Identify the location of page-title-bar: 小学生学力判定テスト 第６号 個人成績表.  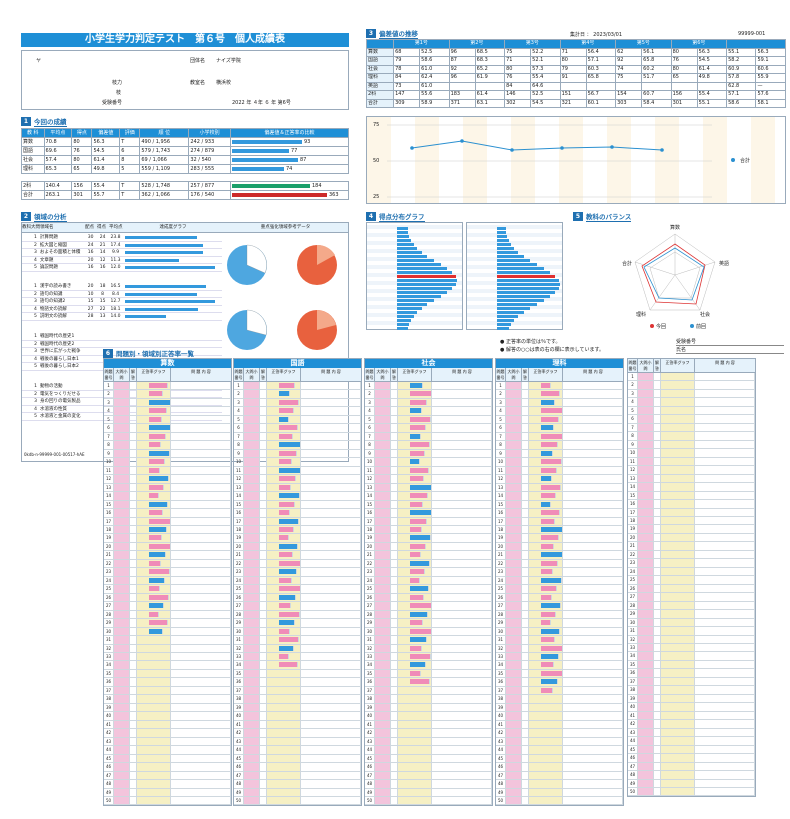
(185, 40).